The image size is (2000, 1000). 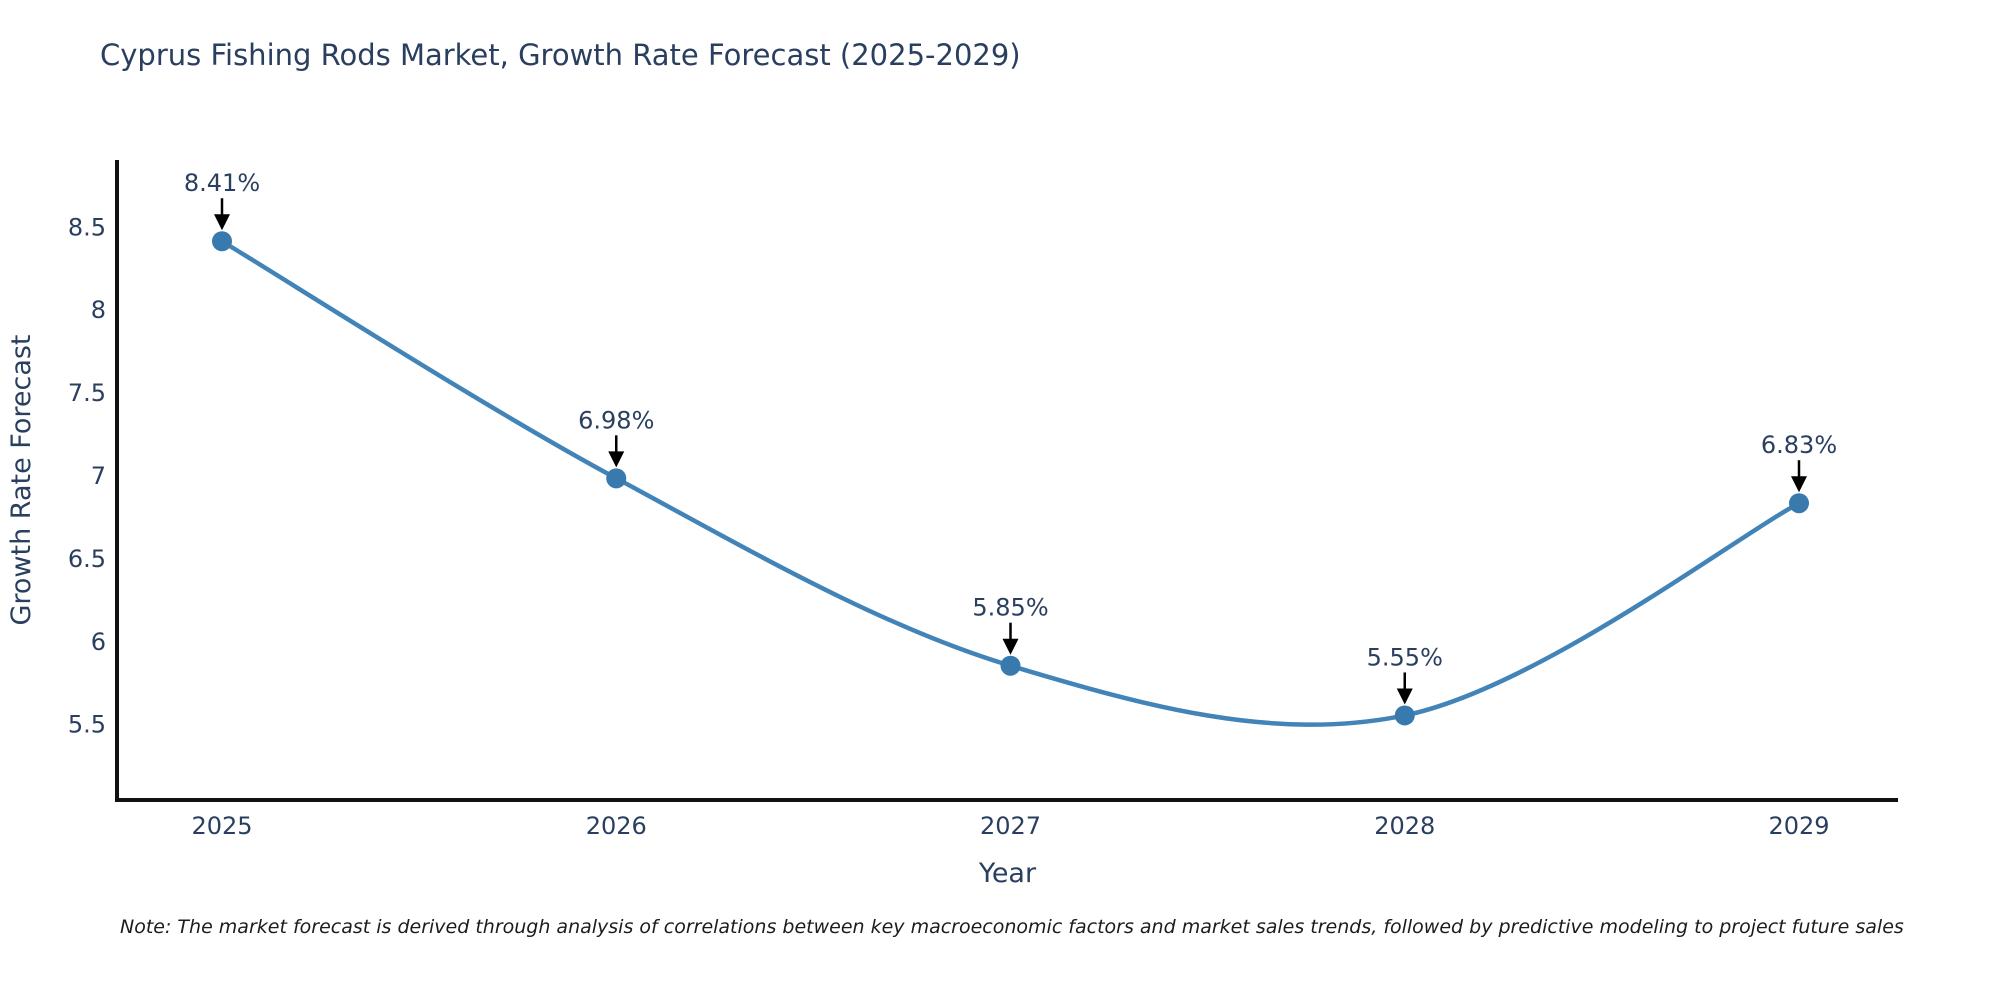 I want to click on y-tick-label: 6.5, so click(x=87, y=559).